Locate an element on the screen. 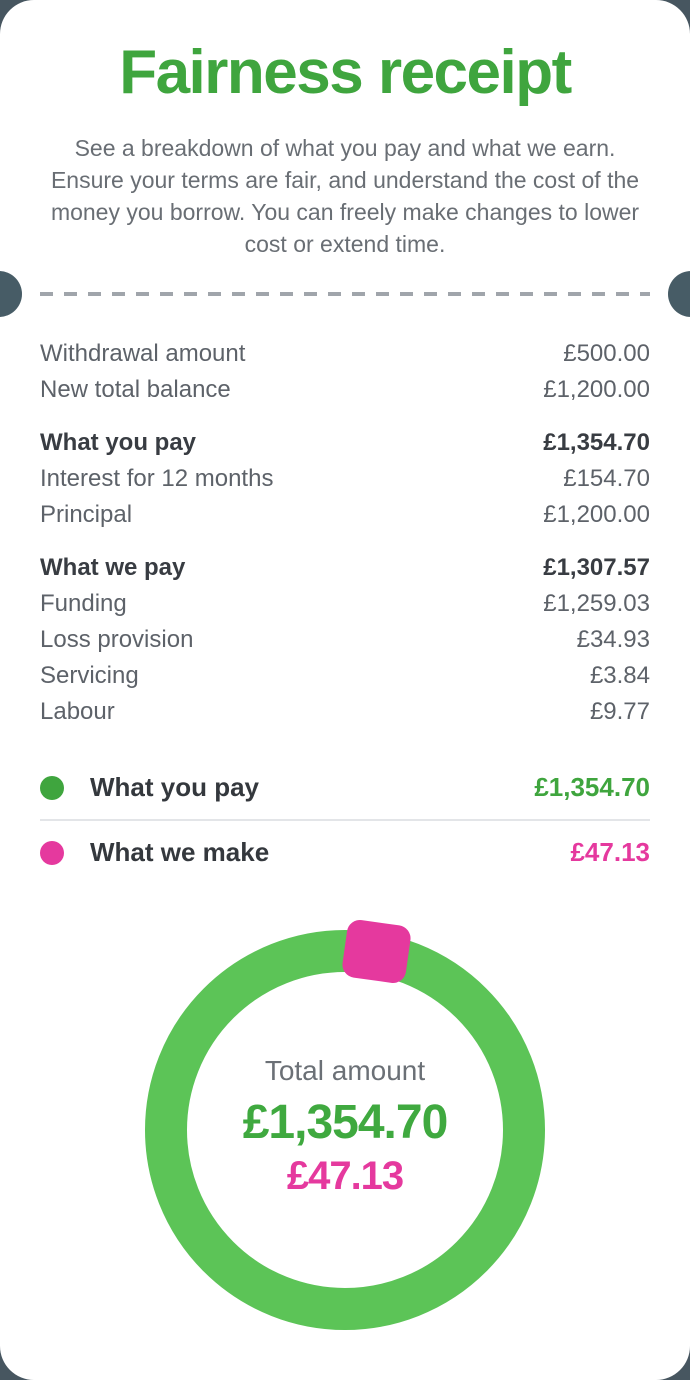 The height and width of the screenshot is (1380, 690). row-label: Funding is located at coordinates (83, 603).